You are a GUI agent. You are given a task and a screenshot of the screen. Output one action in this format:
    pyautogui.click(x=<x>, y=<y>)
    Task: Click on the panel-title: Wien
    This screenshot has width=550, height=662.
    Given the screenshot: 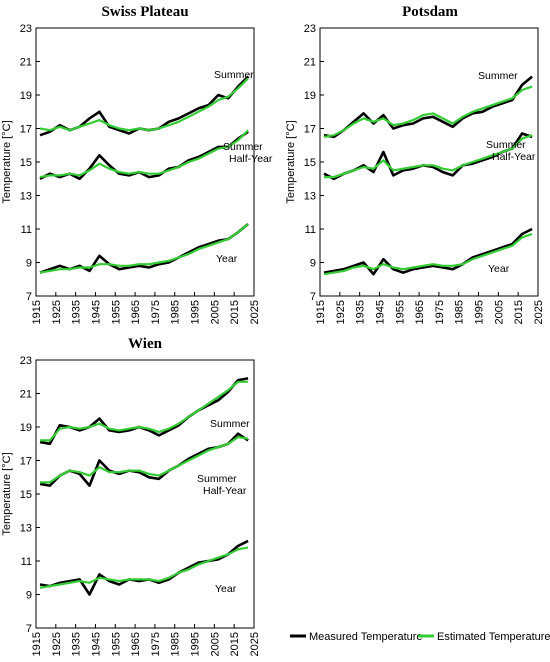 What is the action you would take?
    pyautogui.click(x=145, y=344)
    